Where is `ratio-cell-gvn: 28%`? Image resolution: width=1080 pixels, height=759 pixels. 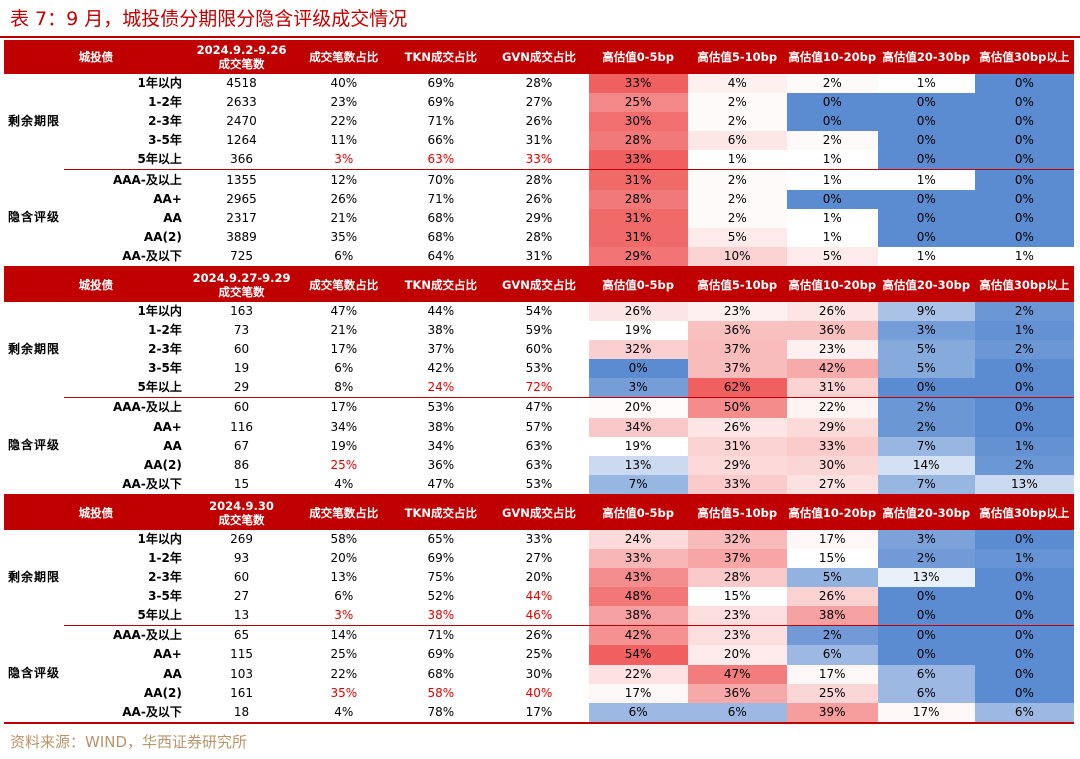 ratio-cell-gvn: 28% is located at coordinates (539, 179).